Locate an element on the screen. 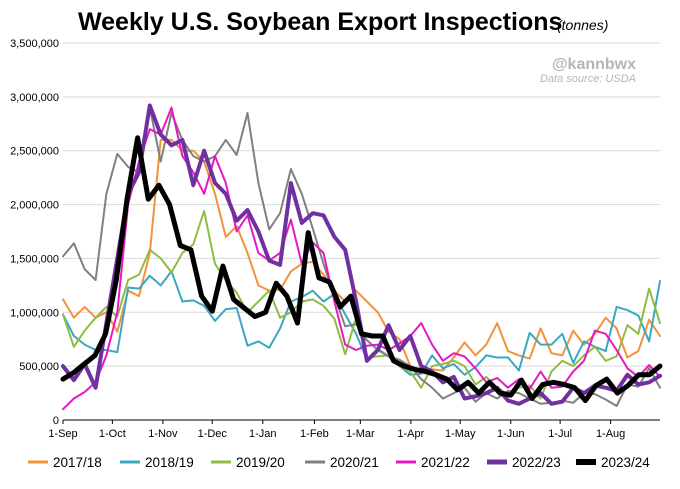 The image size is (680, 489). y-tick-label: 2,000,000 is located at coordinates (34, 206).